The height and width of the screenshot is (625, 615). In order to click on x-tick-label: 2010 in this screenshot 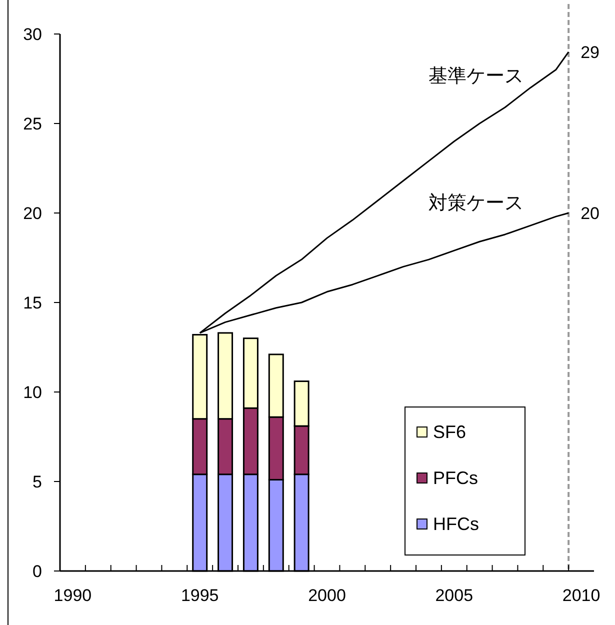, I will do `click(581, 595)`.